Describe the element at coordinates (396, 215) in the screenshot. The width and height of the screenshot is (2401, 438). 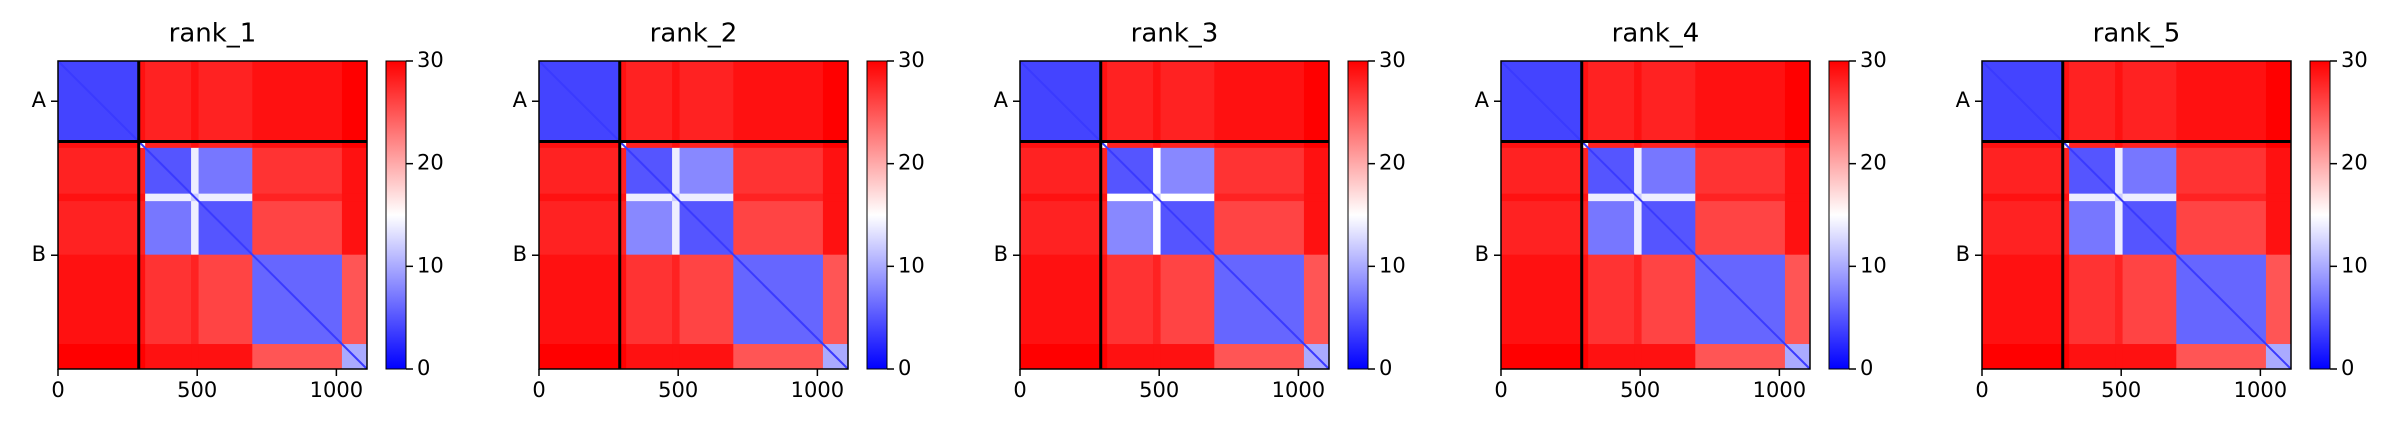
I see `colorbar` at that location.